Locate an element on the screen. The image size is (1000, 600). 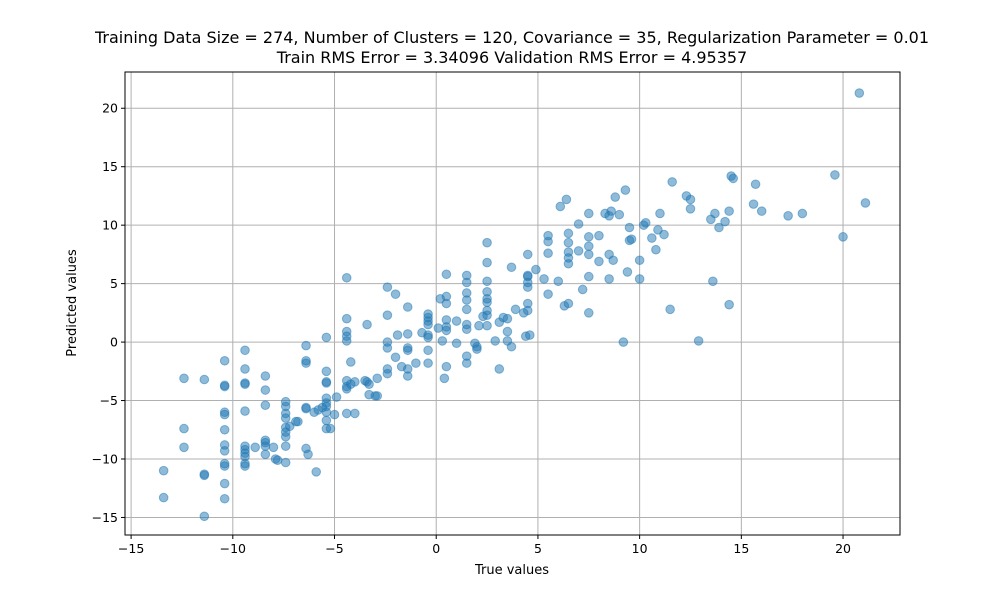
y-axis-ticks: −15 −10 −5 0 5 10 15 20 is located at coordinates (108, 313).